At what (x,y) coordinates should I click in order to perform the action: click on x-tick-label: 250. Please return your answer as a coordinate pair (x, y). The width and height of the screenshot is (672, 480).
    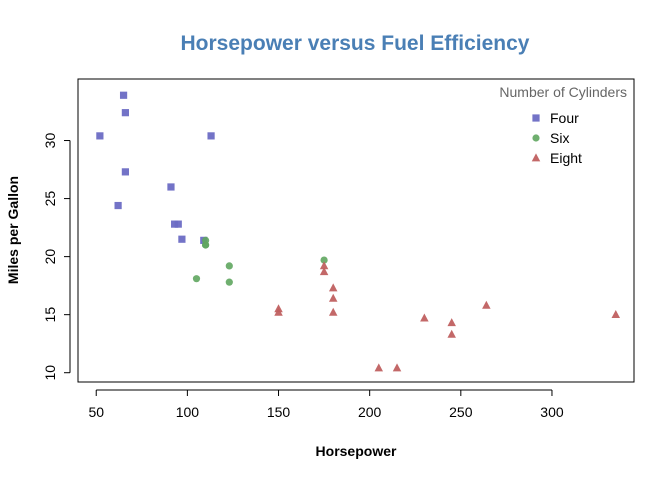
    Looking at the image, I should click on (461, 412).